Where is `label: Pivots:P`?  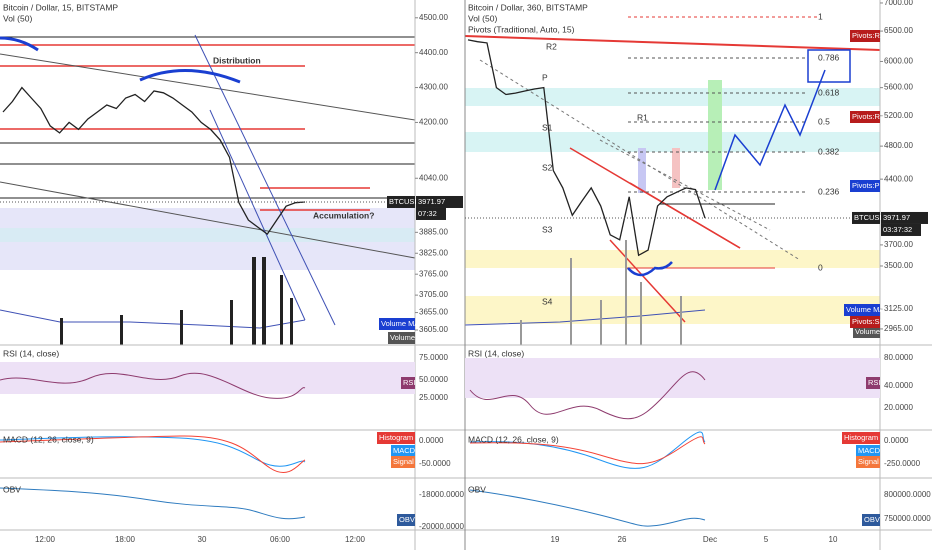 label: Pivots:P is located at coordinates (866, 185).